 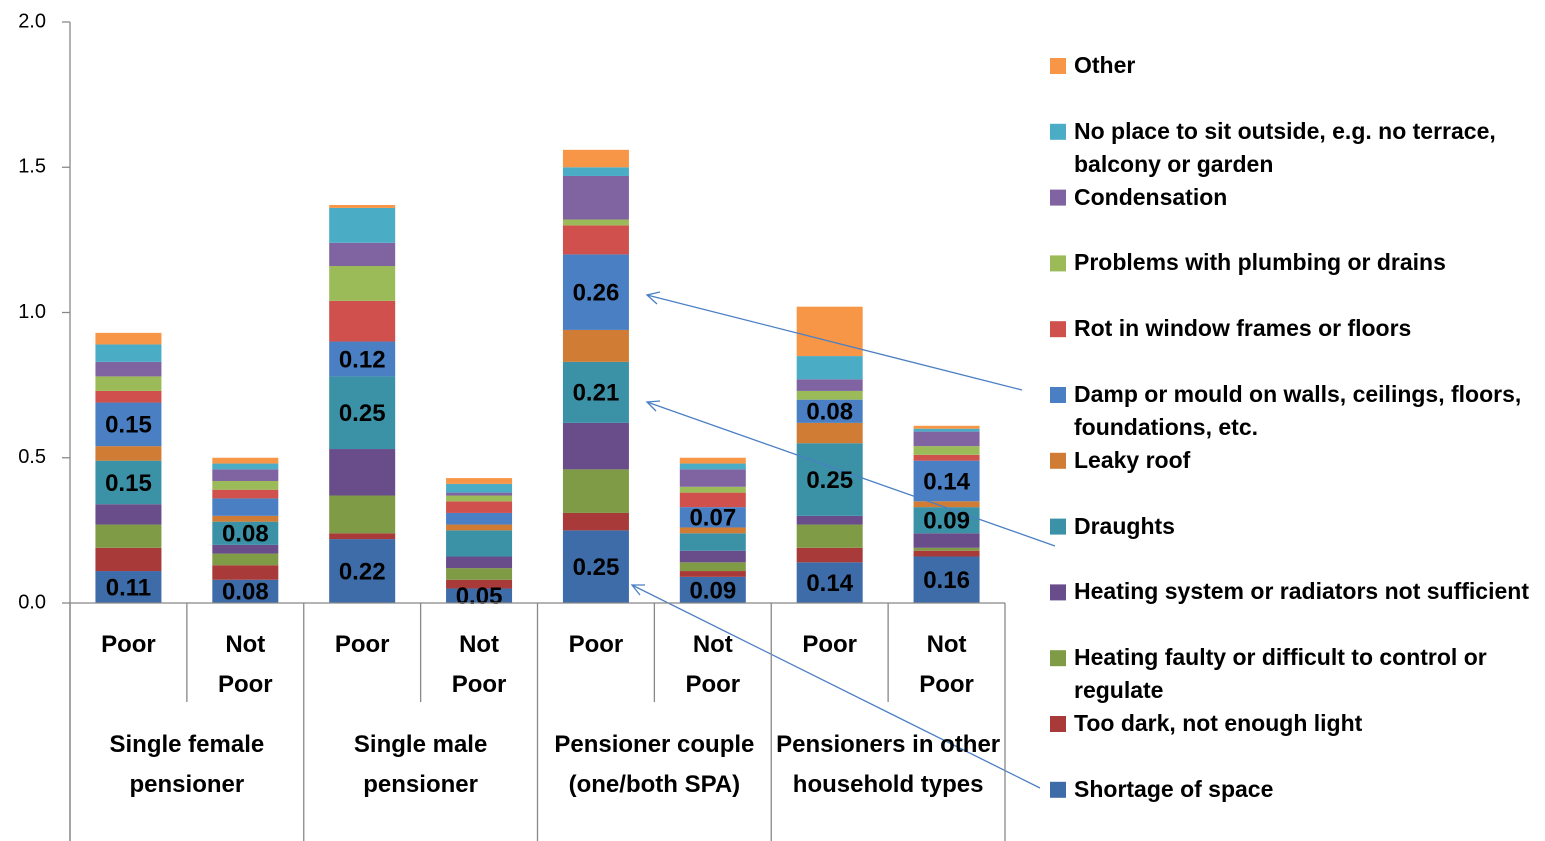 What do you see at coordinates (946, 521) in the screenshot?
I see `data-label: 0.09` at bounding box center [946, 521].